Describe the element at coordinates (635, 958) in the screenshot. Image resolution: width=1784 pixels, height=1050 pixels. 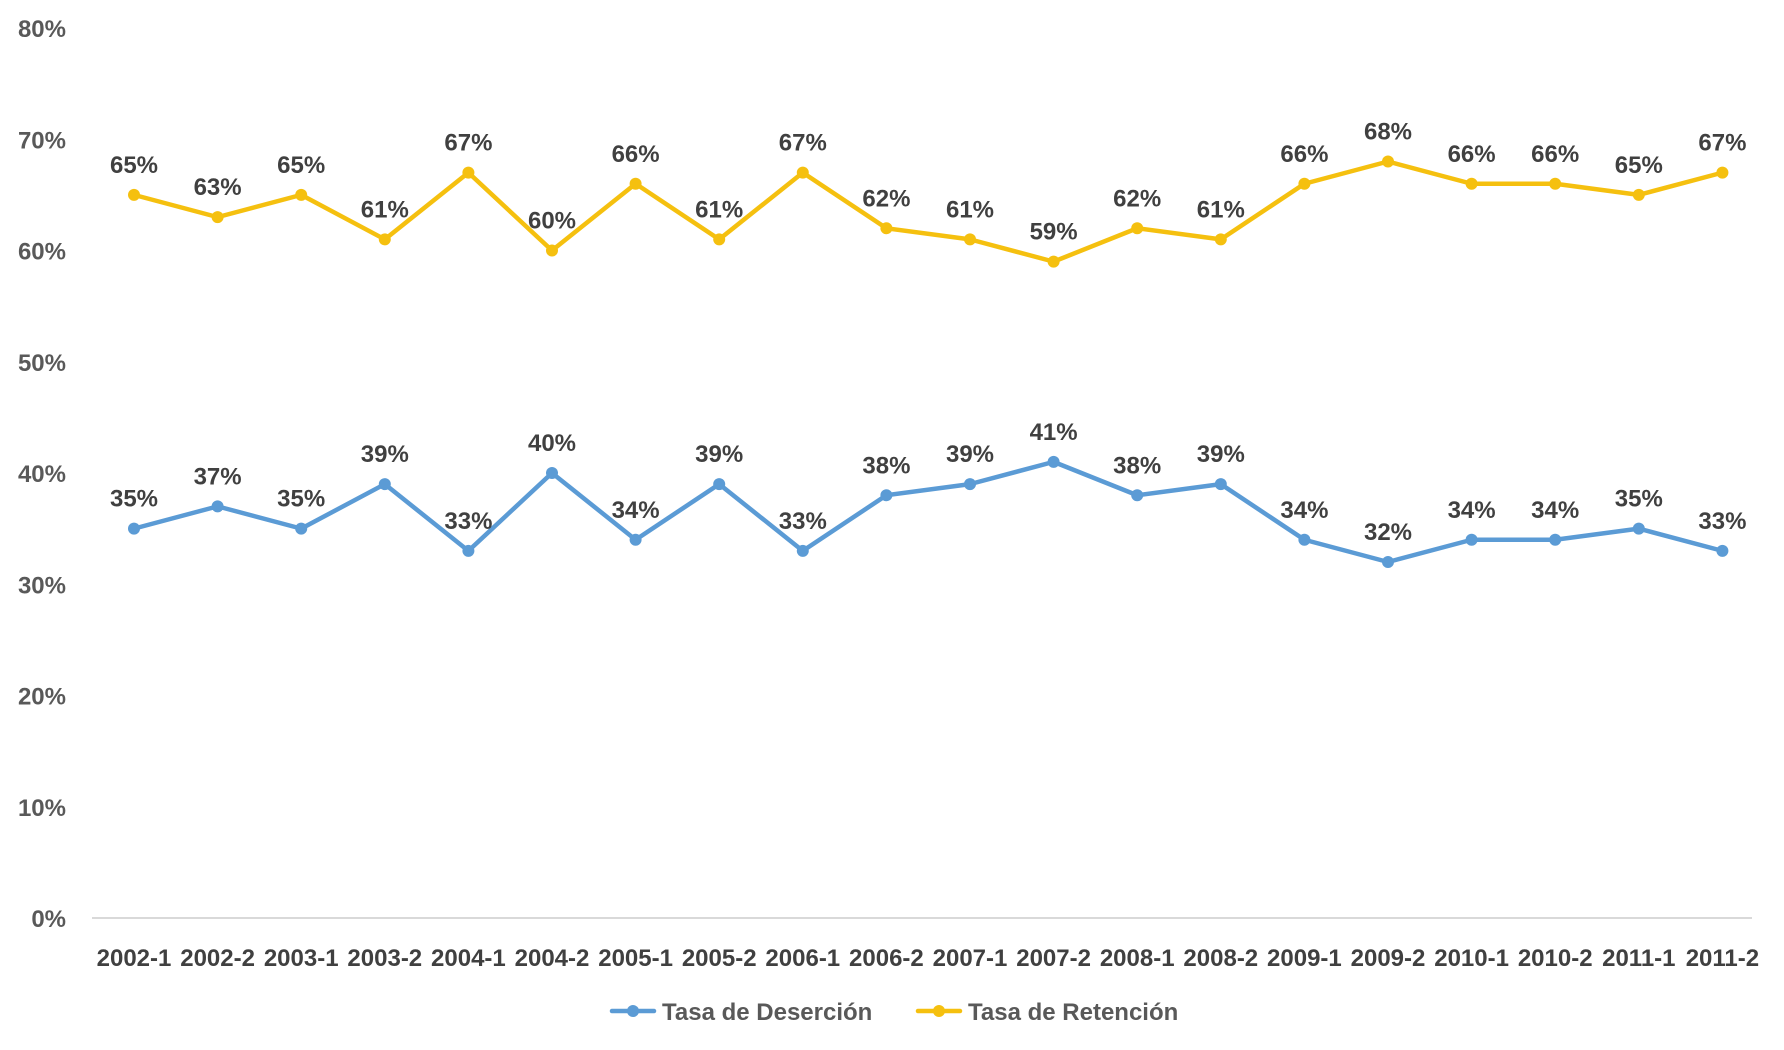
I see `x-category-label: 2005-1` at that location.